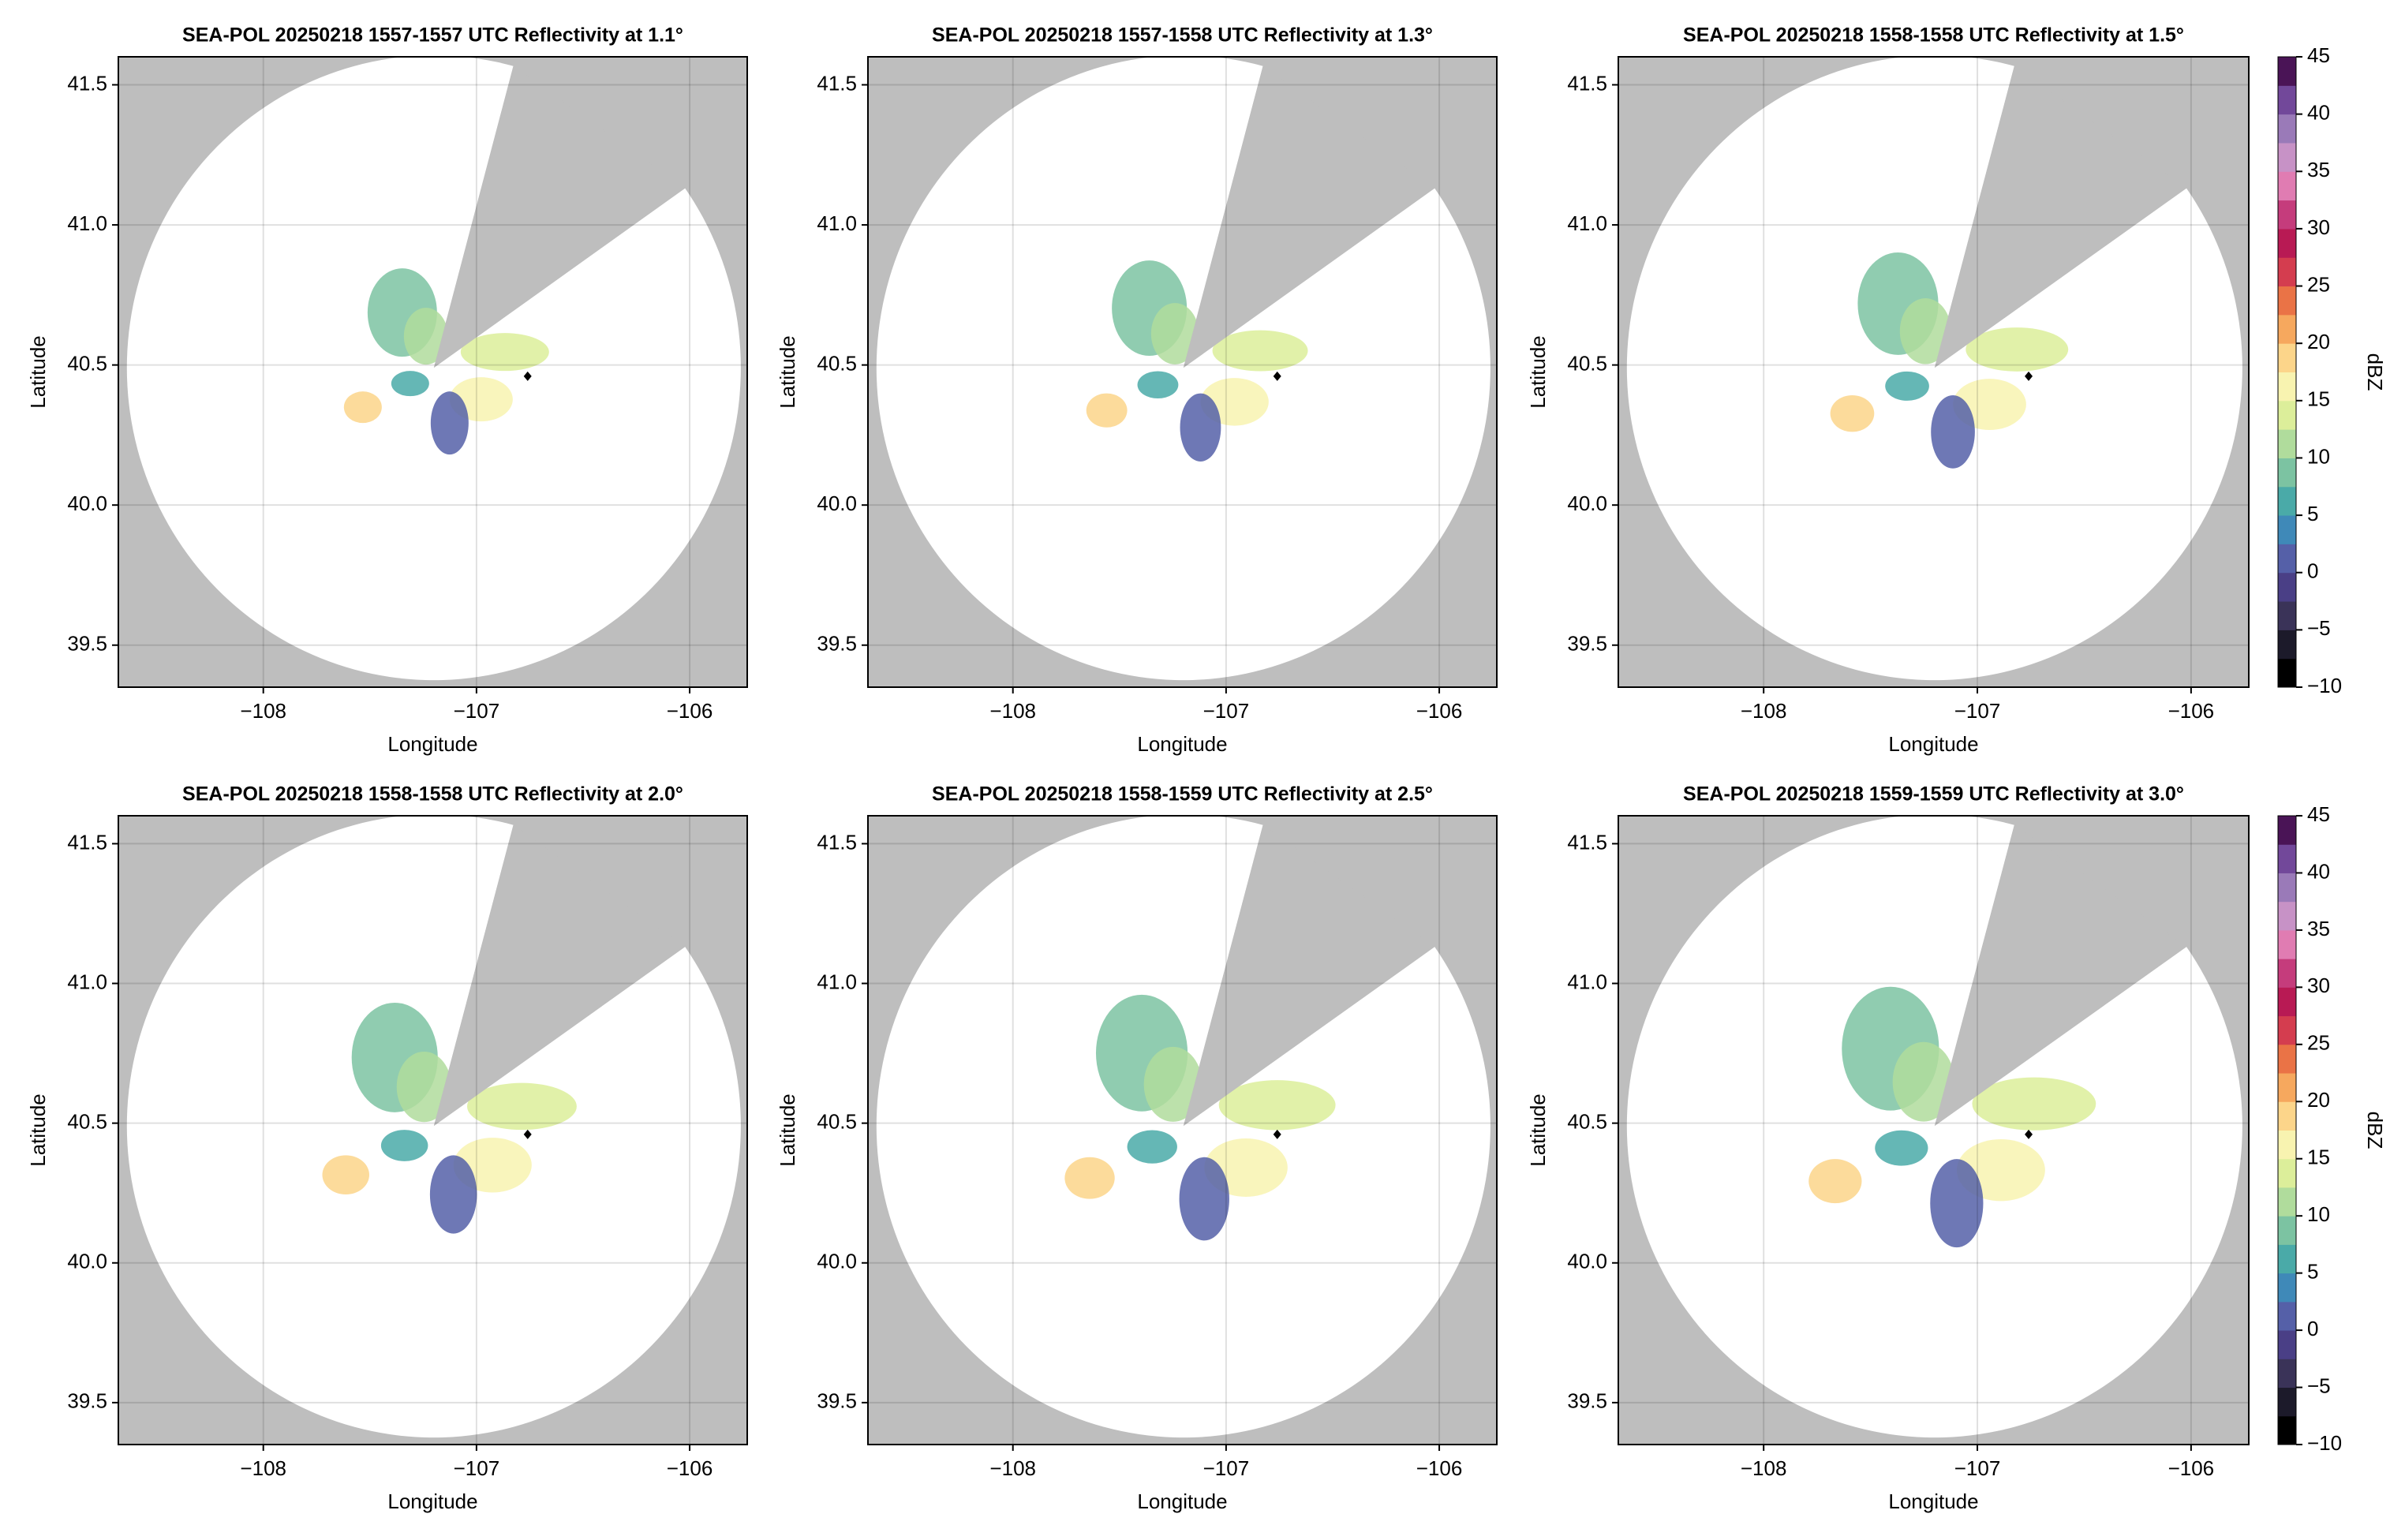 This screenshot has height=1540, width=2405. Describe the element at coordinates (2325, 1443) in the screenshot. I see `colorbar-tick-label: −10` at that location.